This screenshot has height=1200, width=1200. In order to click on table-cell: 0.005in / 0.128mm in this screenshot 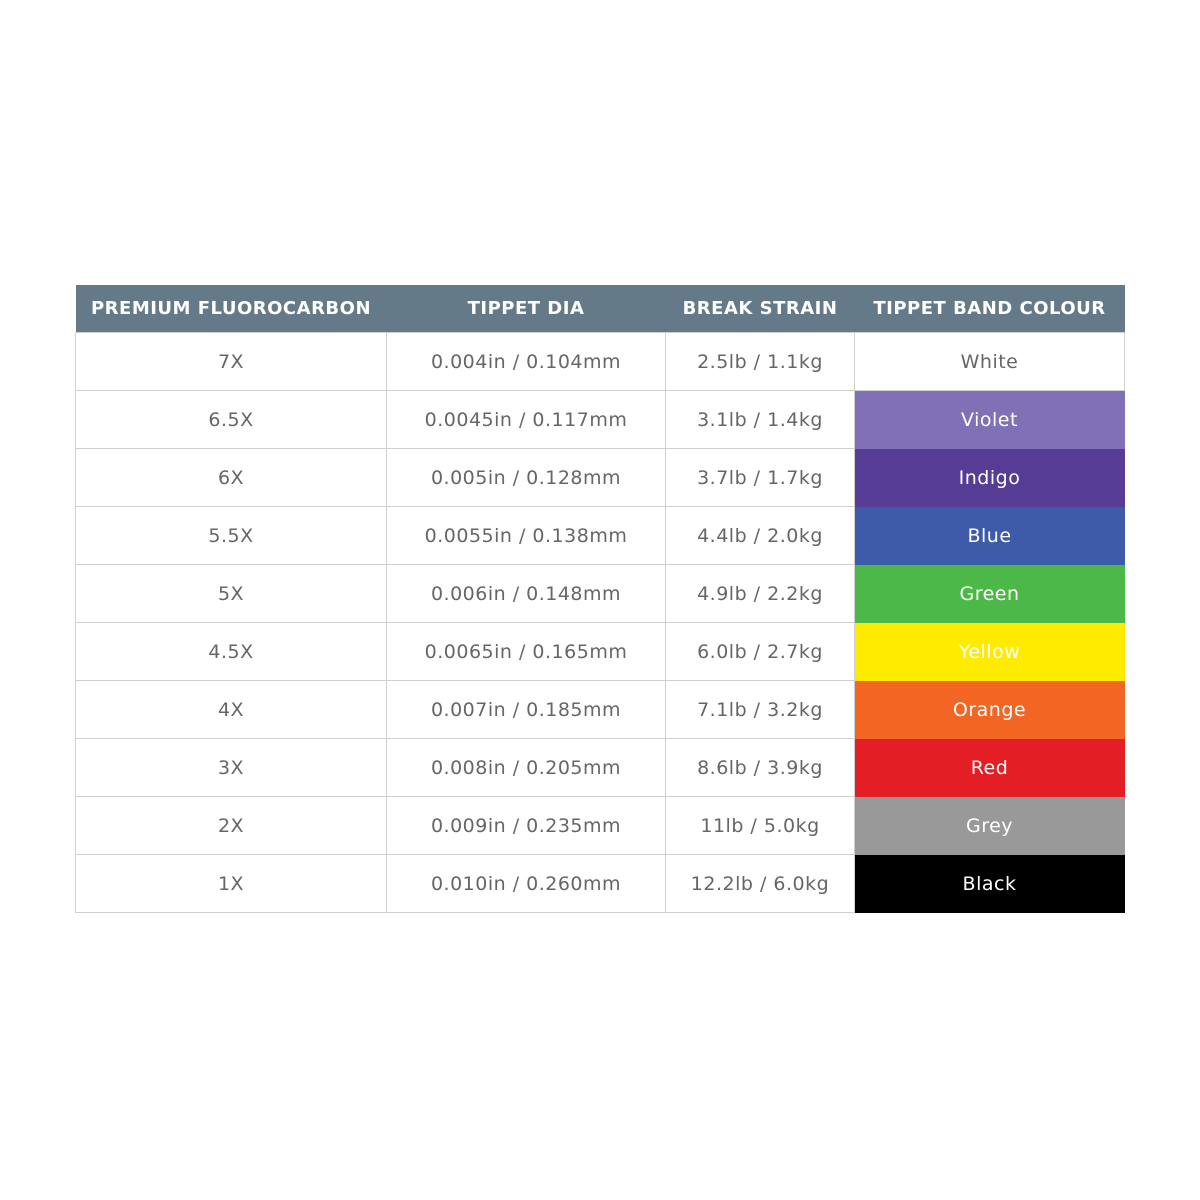, I will do `click(526, 477)`.